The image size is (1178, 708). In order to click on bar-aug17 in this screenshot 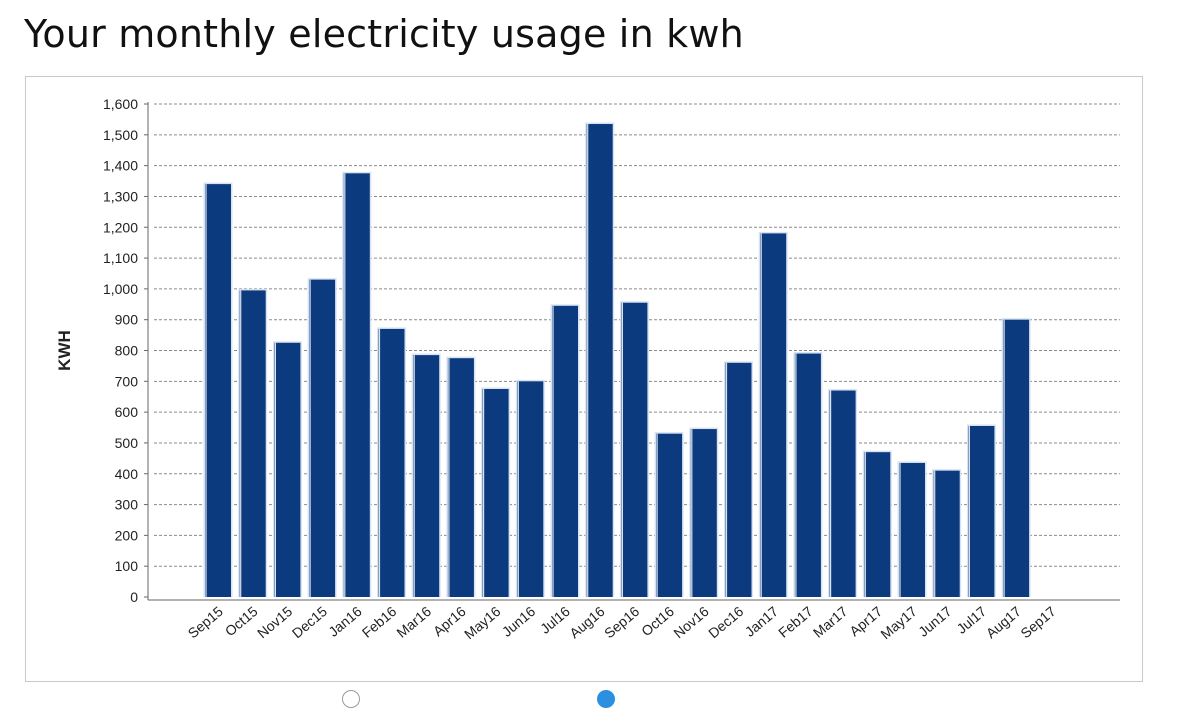, I will do `click(1016, 458)`.